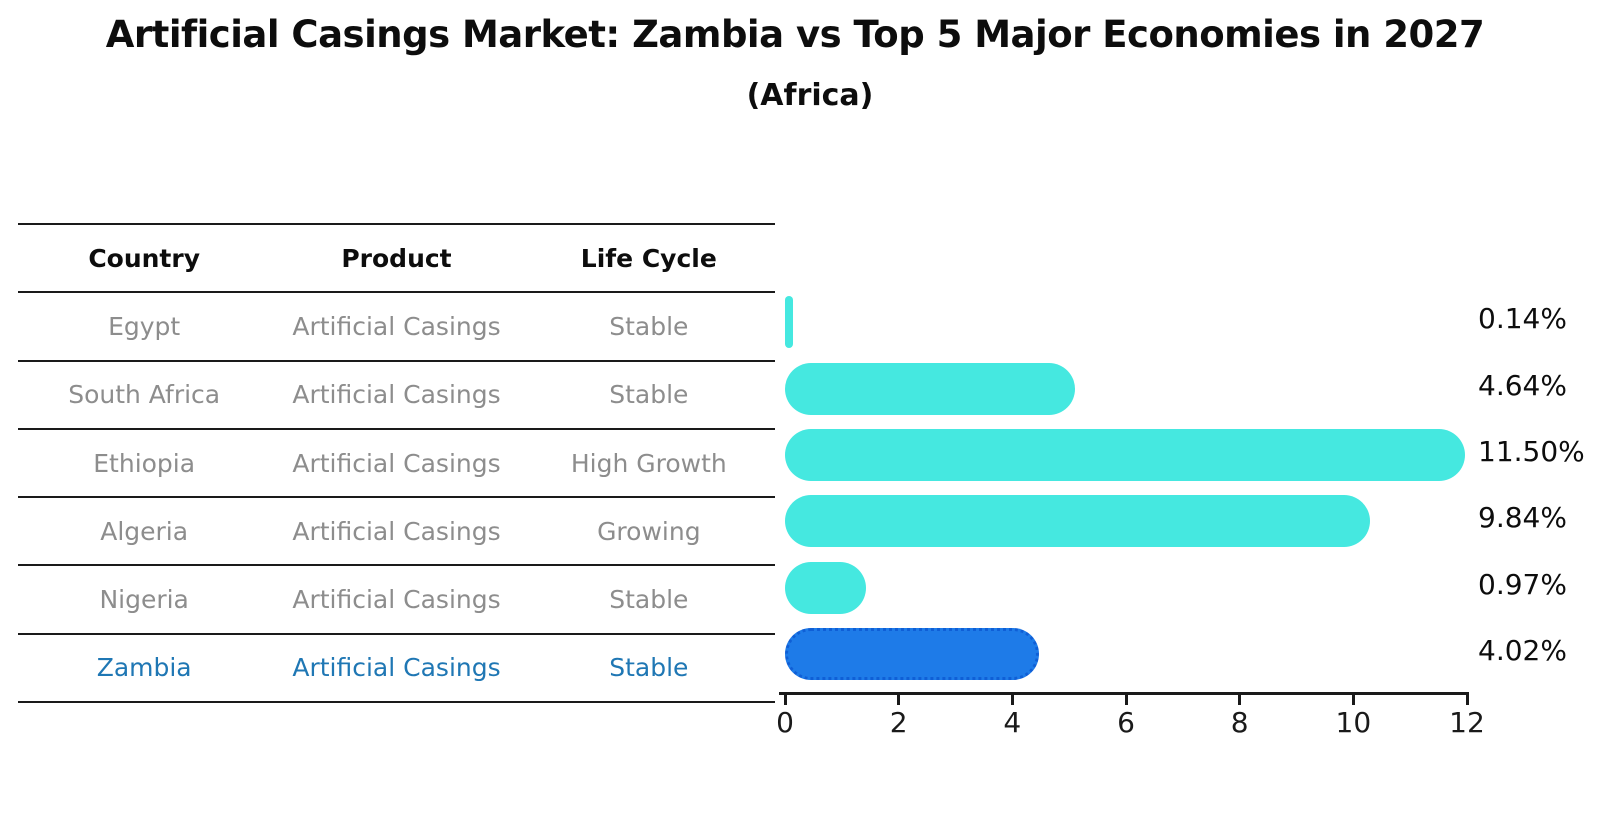 This screenshot has height=823, width=1604. Describe the element at coordinates (144, 395) in the screenshot. I see `country-cell: South Africa` at that location.